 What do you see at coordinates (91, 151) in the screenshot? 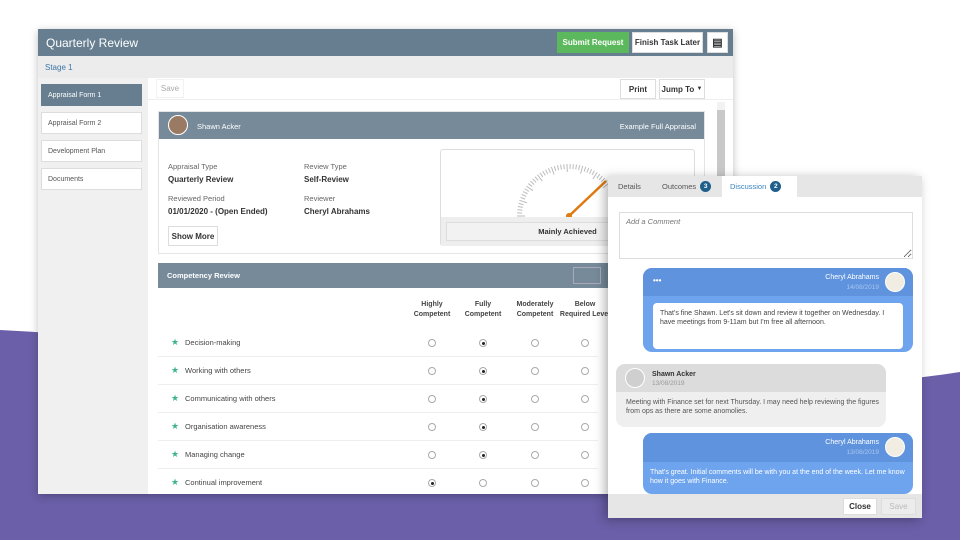
I see `sidebar-item-development-plan: Development Plan` at bounding box center [91, 151].